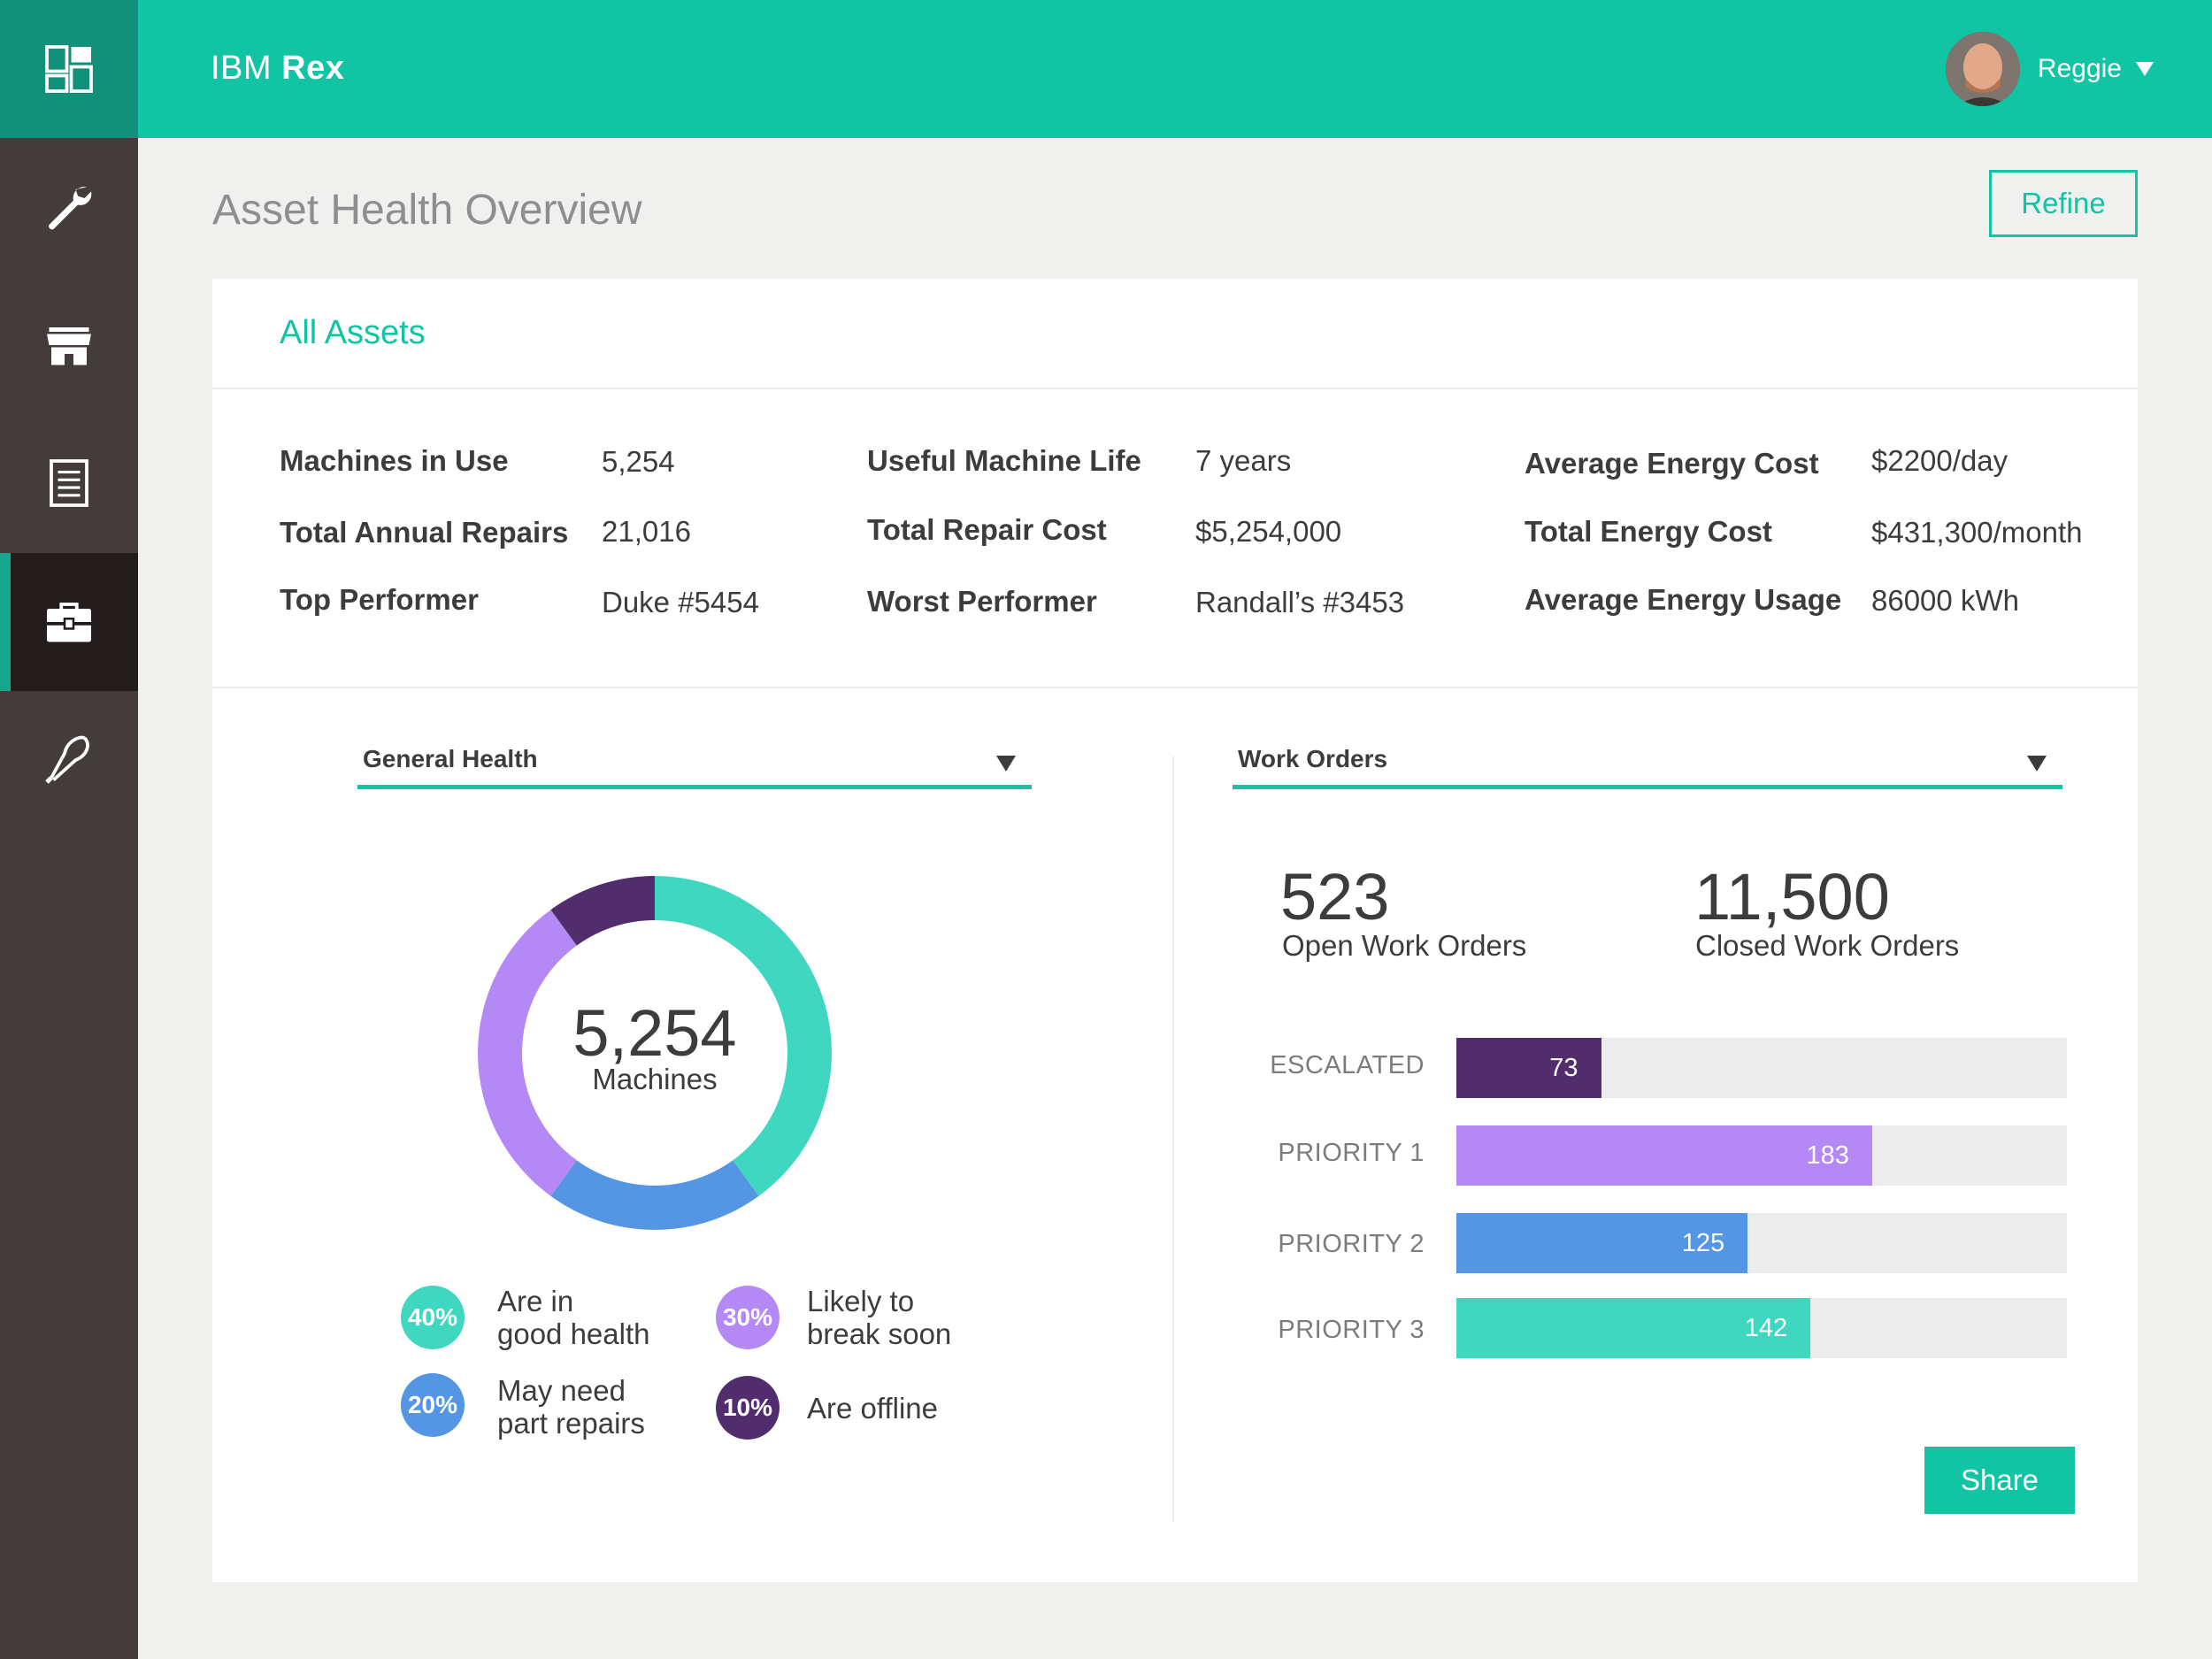  What do you see at coordinates (1351, 1330) in the screenshot?
I see `bar-label: PRIORITY 3` at bounding box center [1351, 1330].